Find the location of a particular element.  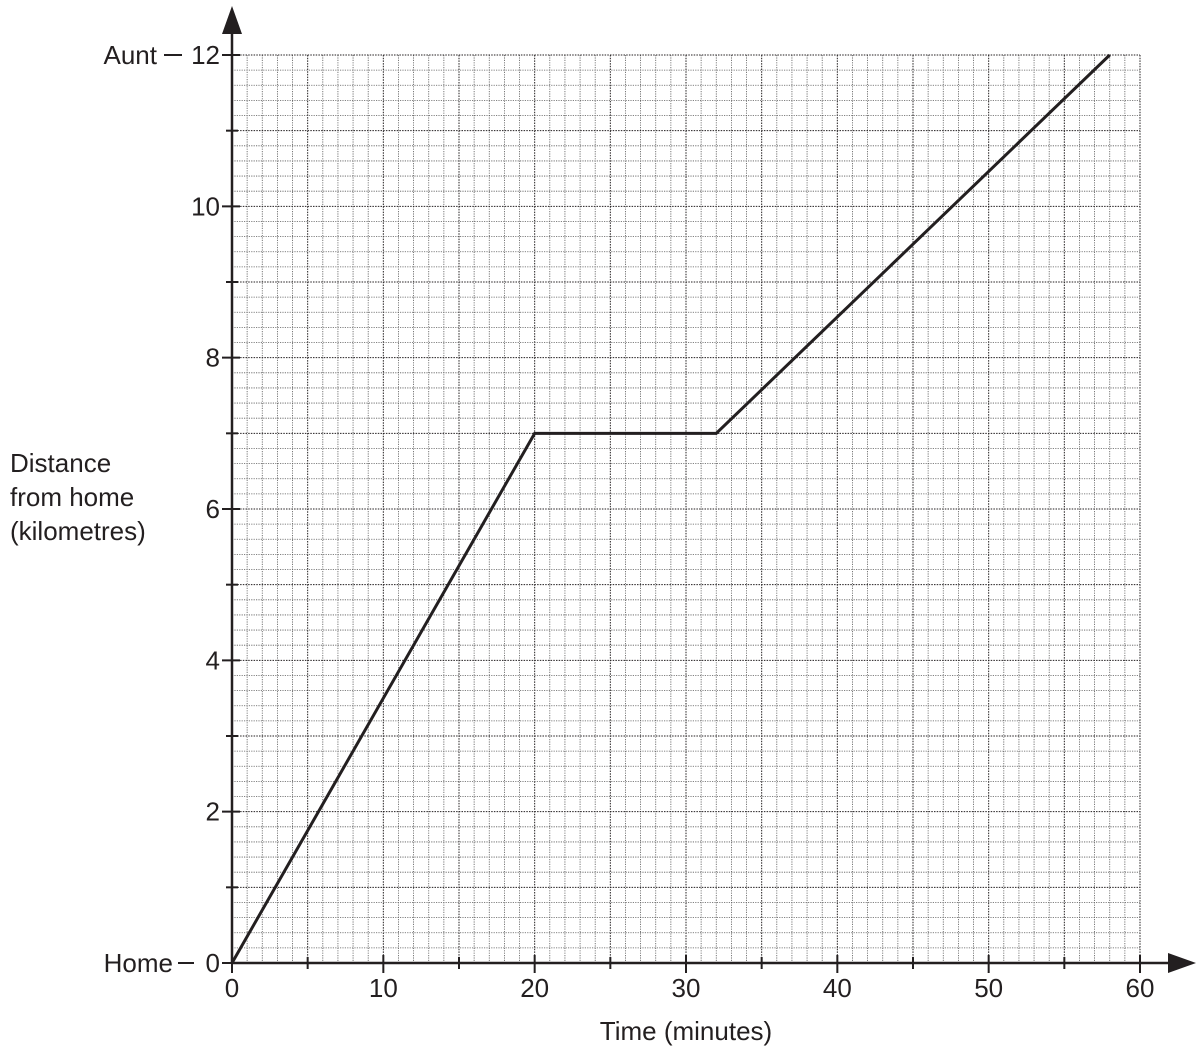

x-tick-label: 40 is located at coordinates (837, 988).